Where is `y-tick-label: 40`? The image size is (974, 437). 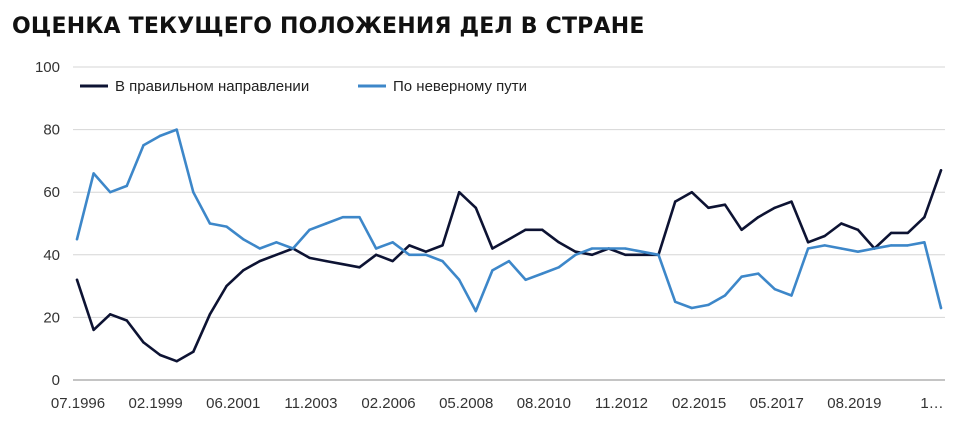
y-tick-label: 40 is located at coordinates (51, 255).